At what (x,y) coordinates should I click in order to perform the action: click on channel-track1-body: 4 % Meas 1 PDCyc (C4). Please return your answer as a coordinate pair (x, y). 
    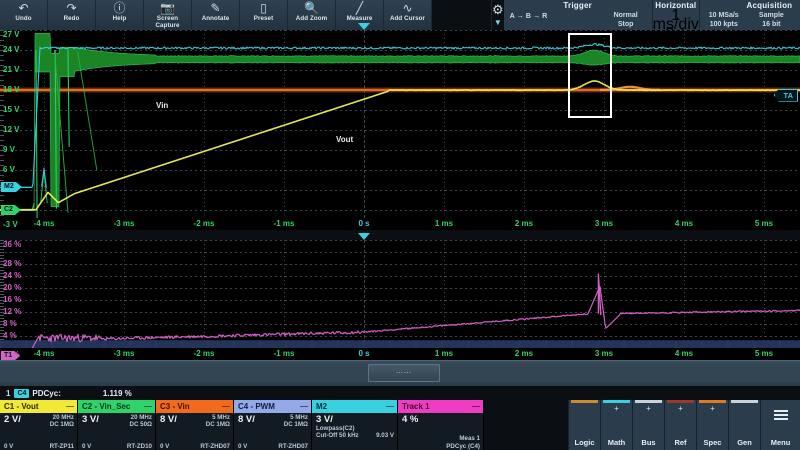
    Looking at the image, I should click on (440, 431).